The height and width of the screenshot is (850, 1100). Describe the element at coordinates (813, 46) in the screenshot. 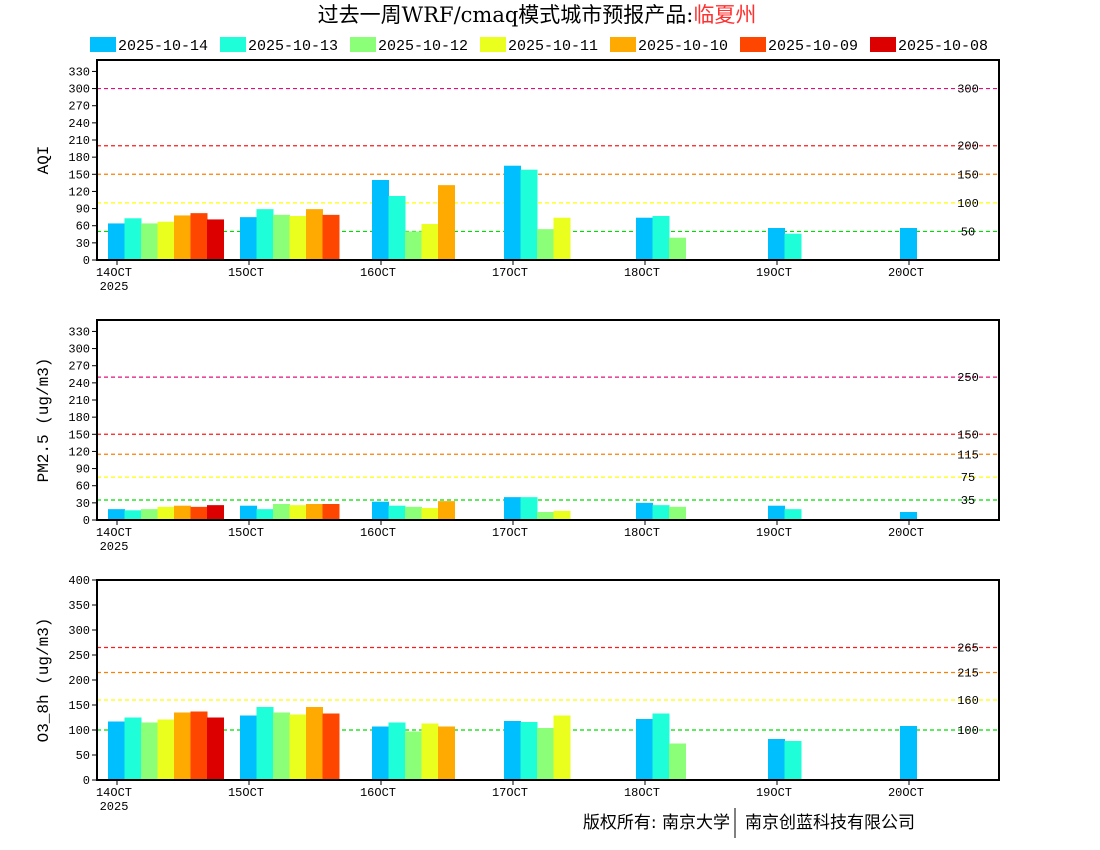

I see `legend-label: 2025-10-09` at that location.